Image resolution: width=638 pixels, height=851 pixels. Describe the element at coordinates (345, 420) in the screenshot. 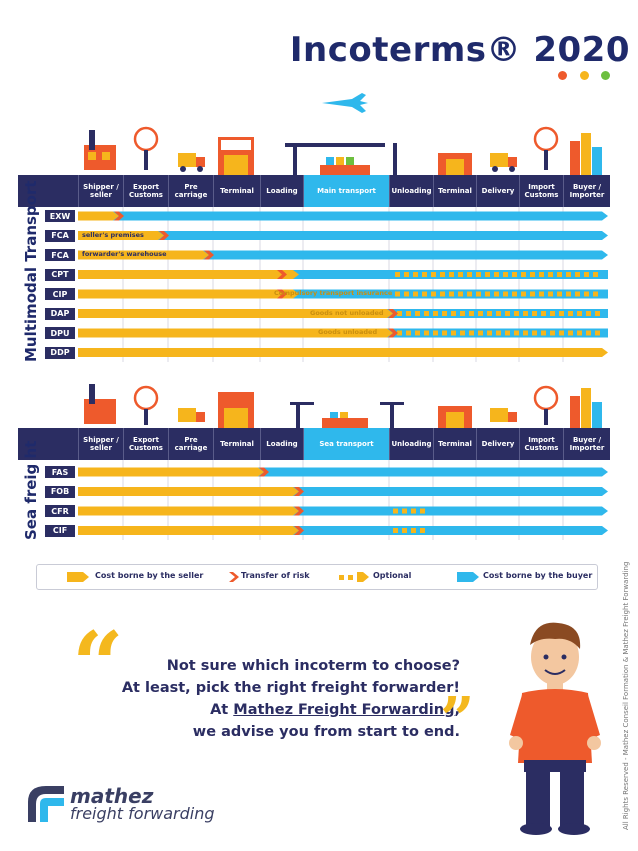

I see `ship-icon` at that location.